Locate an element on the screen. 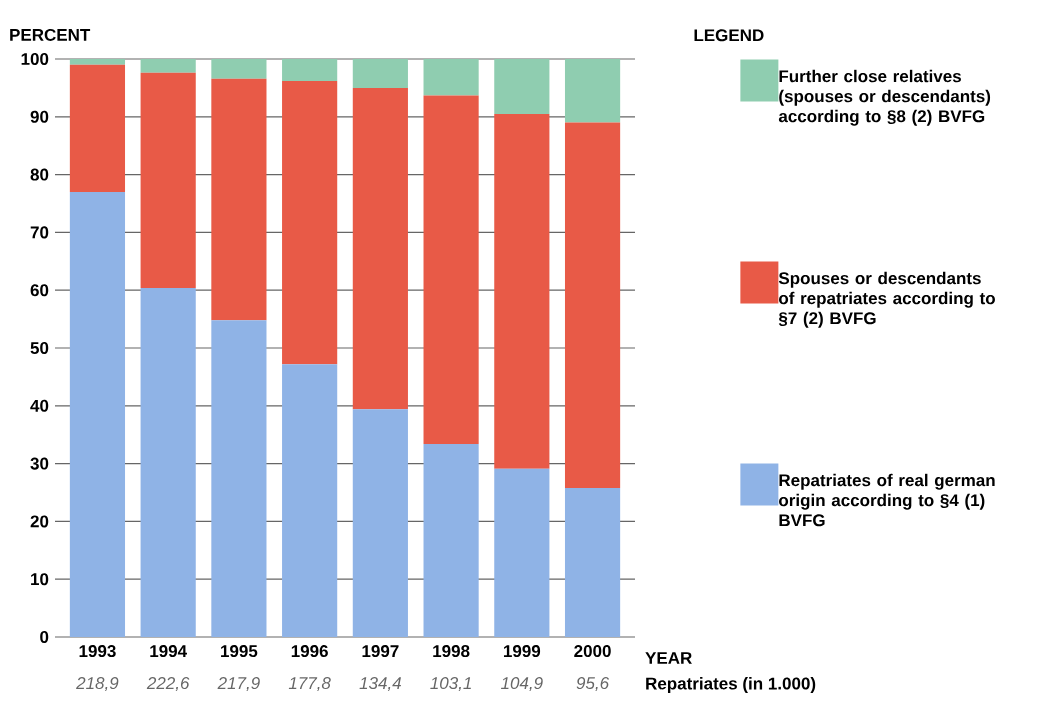  x-tick-label: 1997 is located at coordinates (380, 651).